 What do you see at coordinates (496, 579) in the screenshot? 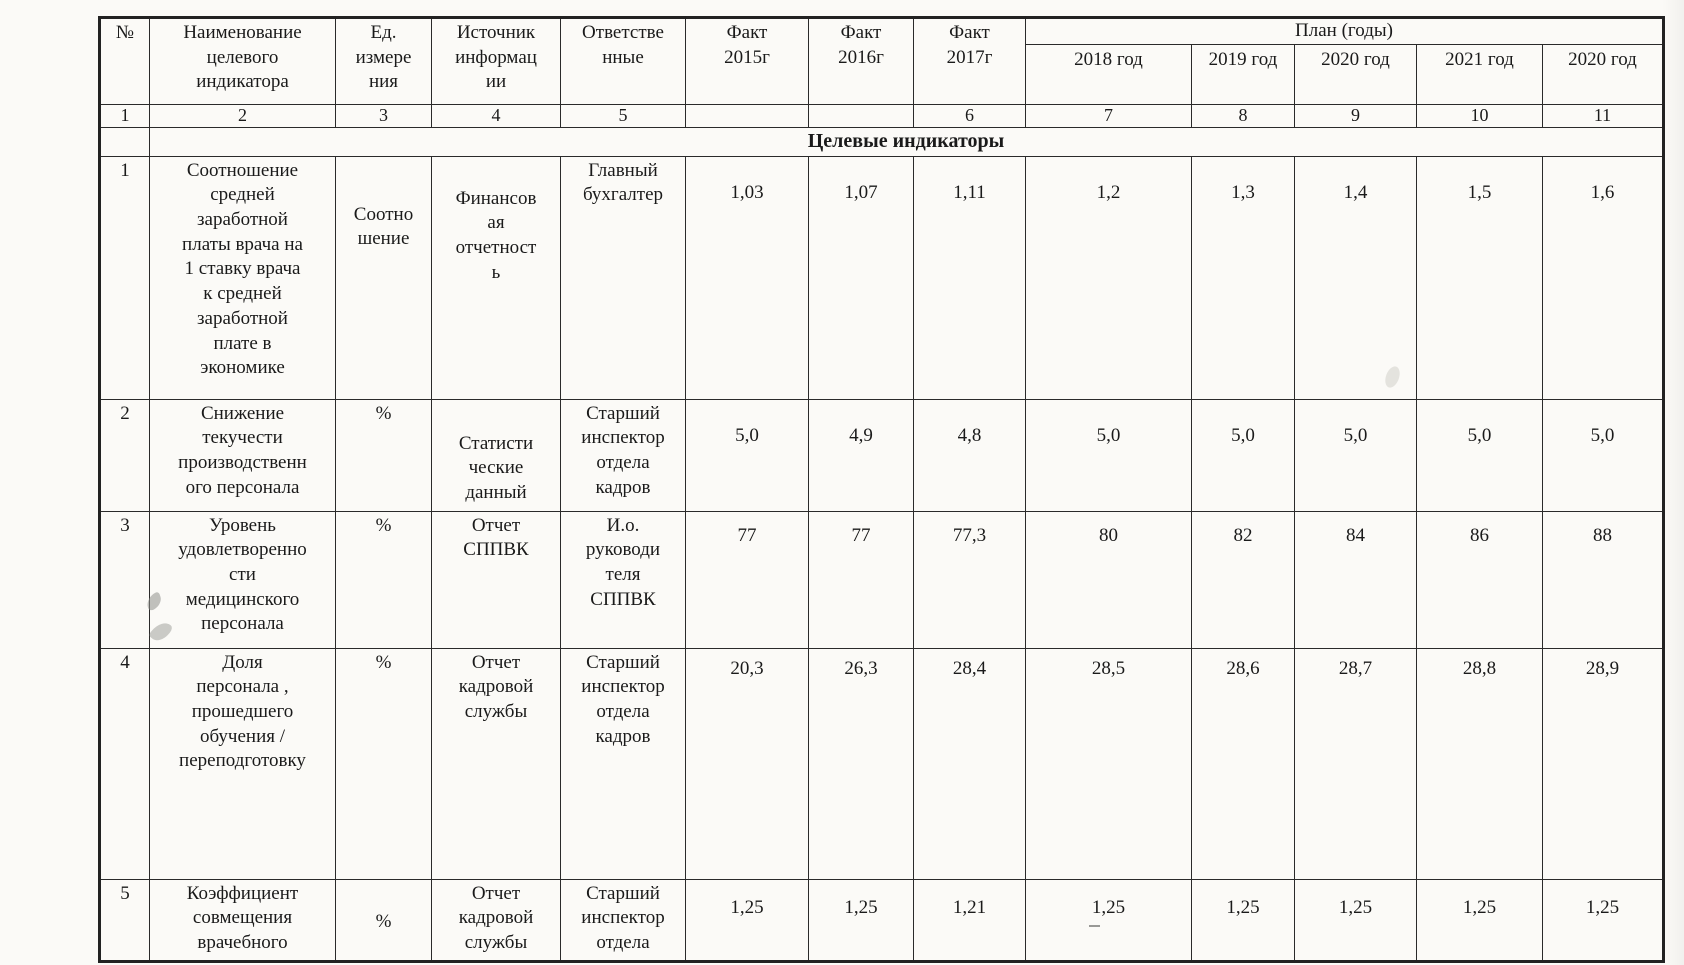
I see `cell-source: Отчет СППВК` at bounding box center [496, 579].